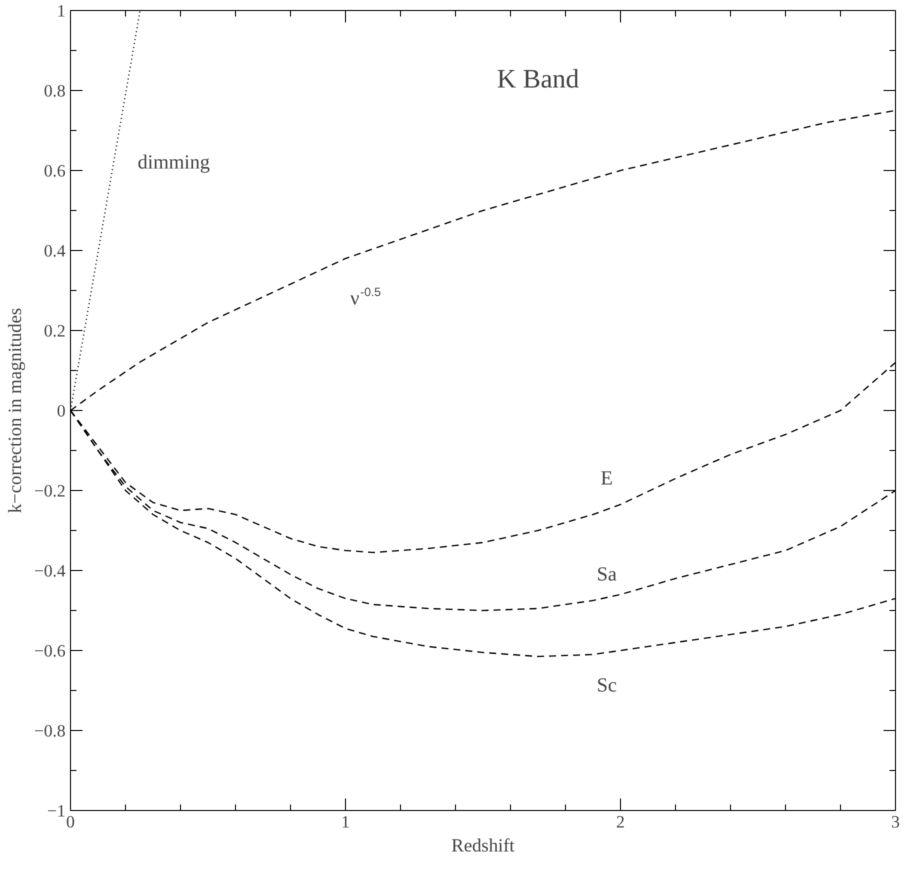 This screenshot has height=878, width=920. I want to click on y-tick-label: −1, so click(56, 811).